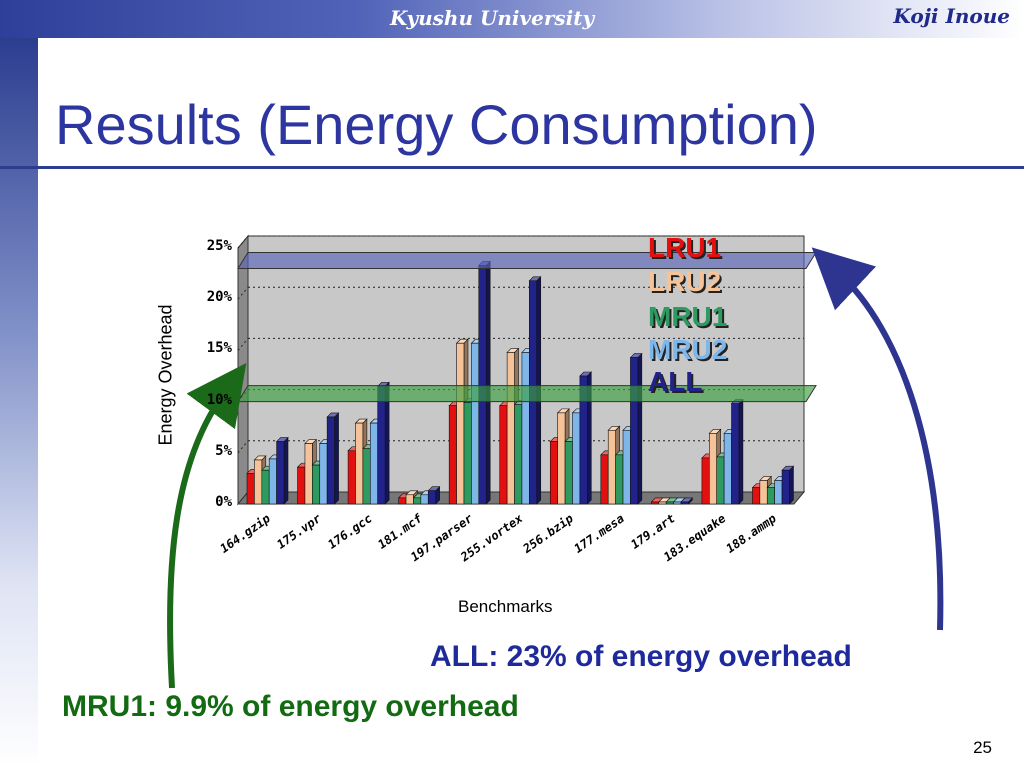 The width and height of the screenshot is (1024, 768). Describe the element at coordinates (951, 16) in the screenshot. I see `author-label: Koji Inoue` at that location.